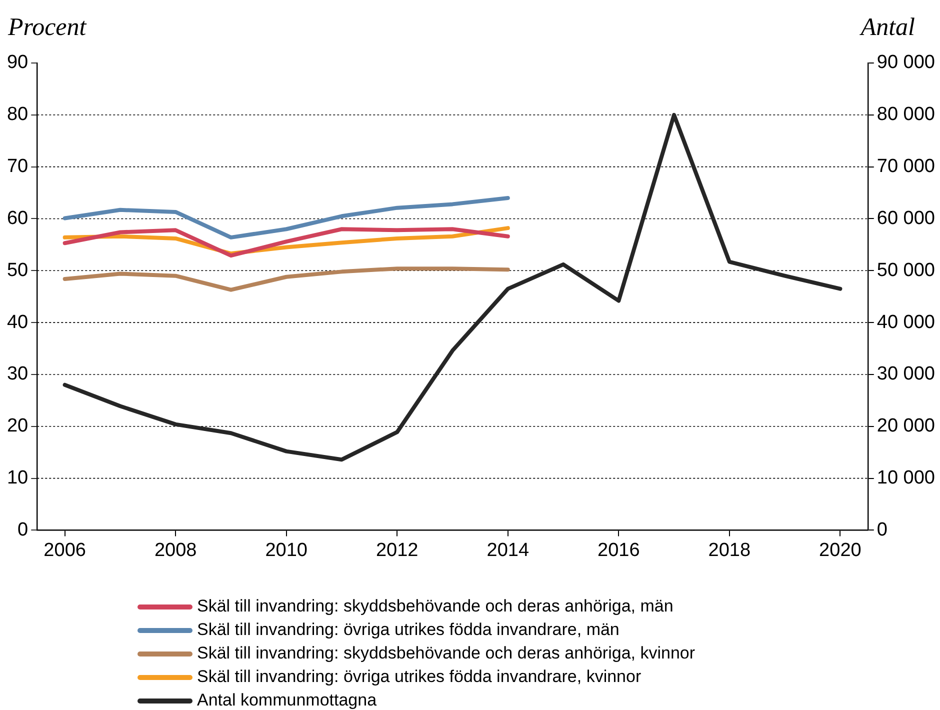  Describe the element at coordinates (508, 550) in the screenshot. I see `x-tick-label: 2014` at that location.